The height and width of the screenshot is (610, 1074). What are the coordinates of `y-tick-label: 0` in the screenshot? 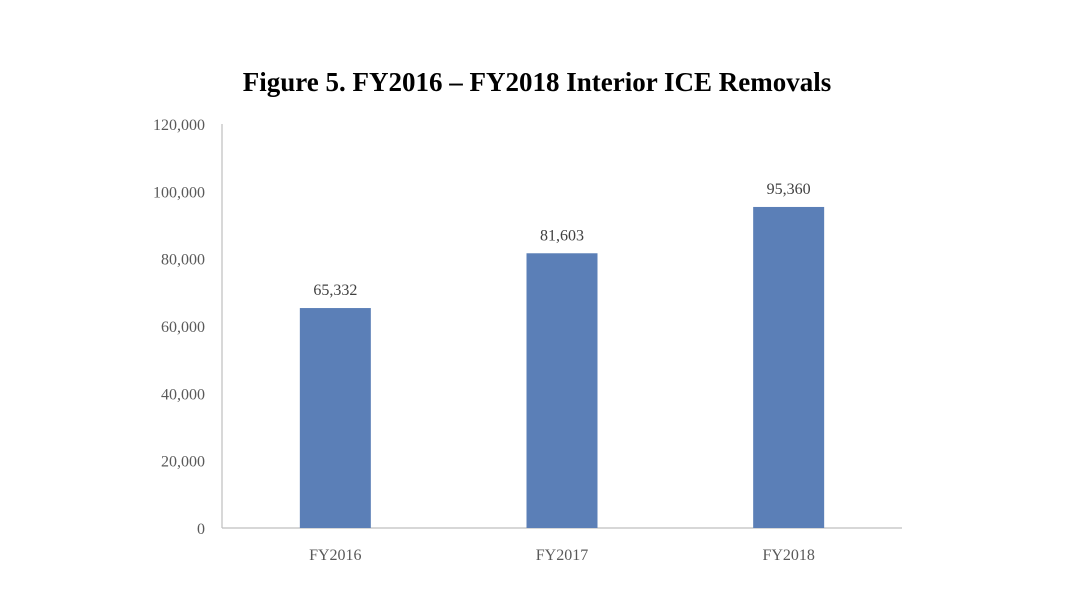 It's located at (201, 529).